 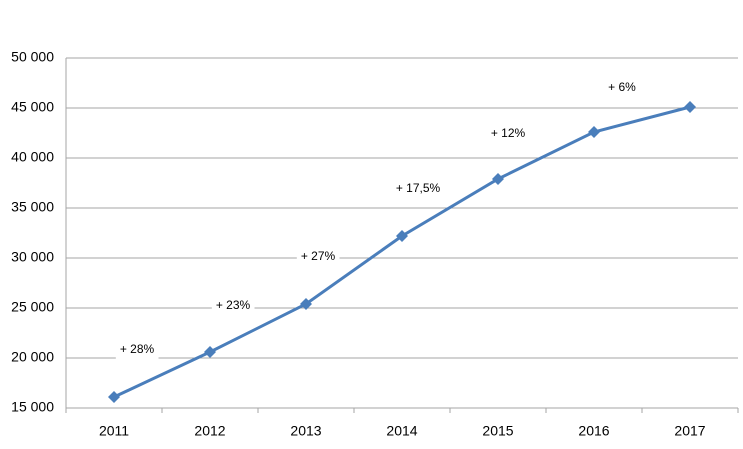 I want to click on x-tick-label: 2016, so click(x=593, y=431).